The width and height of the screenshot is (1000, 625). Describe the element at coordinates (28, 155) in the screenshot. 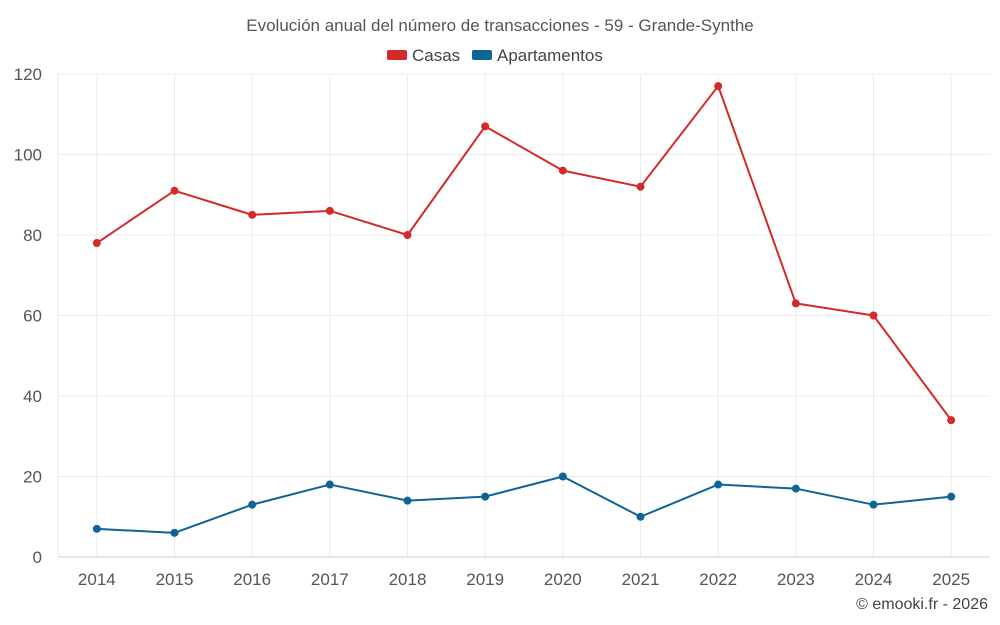

I see `y-tick-label: 100` at that location.